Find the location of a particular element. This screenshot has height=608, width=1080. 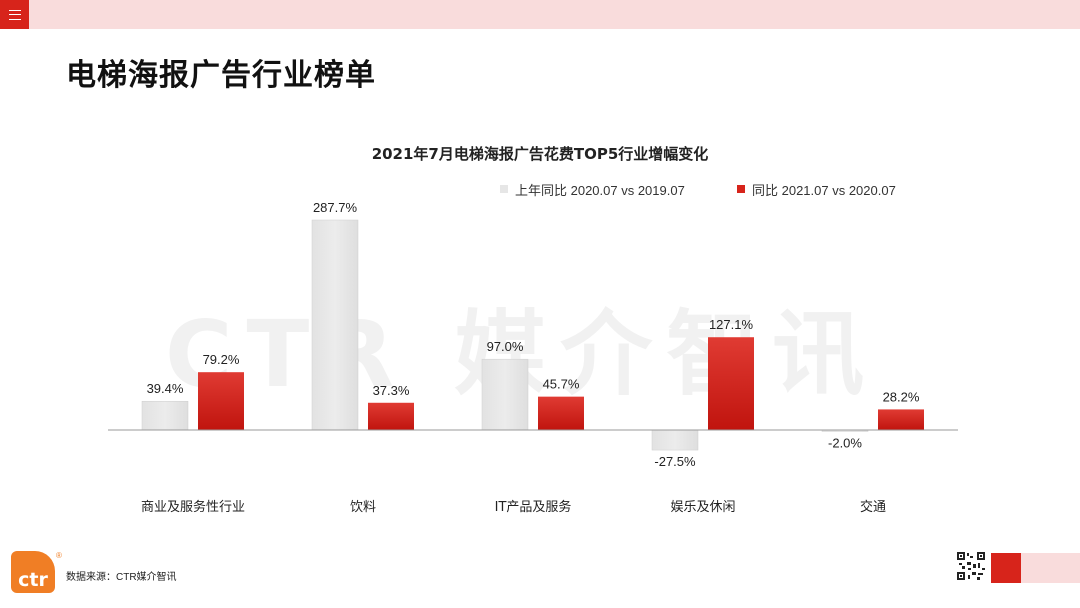

top-bar is located at coordinates (540, 14).